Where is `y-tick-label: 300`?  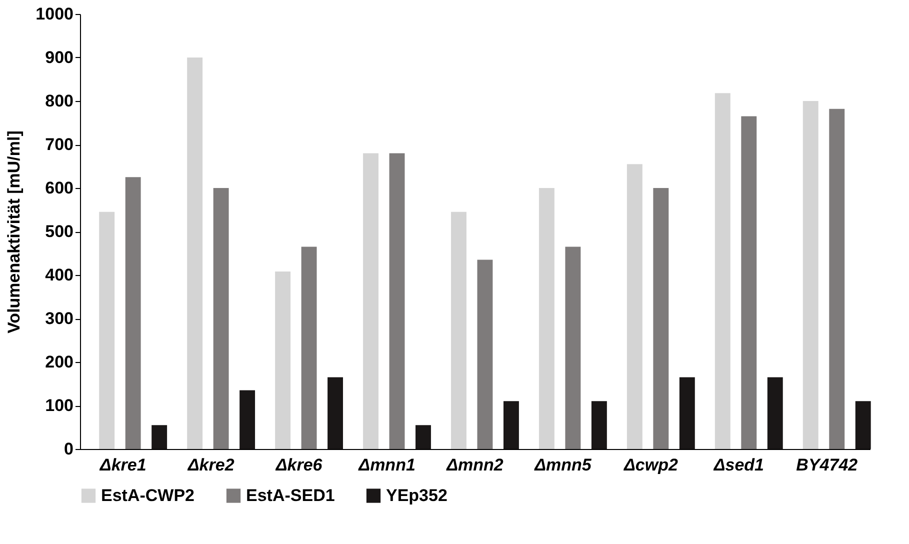 y-tick-label: 300 is located at coordinates (59, 318).